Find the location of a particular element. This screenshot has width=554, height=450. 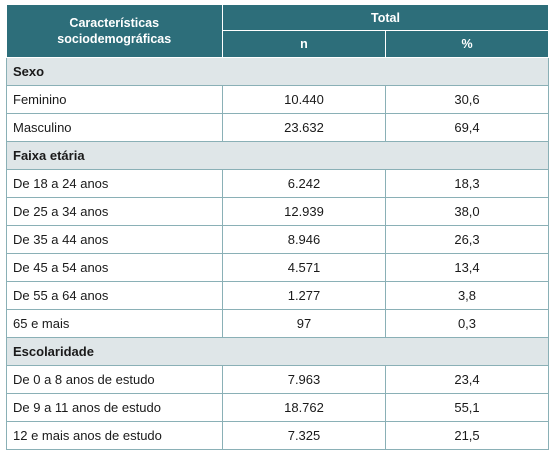

table-row: De 25 a 34 anos 12.939 38,0 is located at coordinates (277, 211).